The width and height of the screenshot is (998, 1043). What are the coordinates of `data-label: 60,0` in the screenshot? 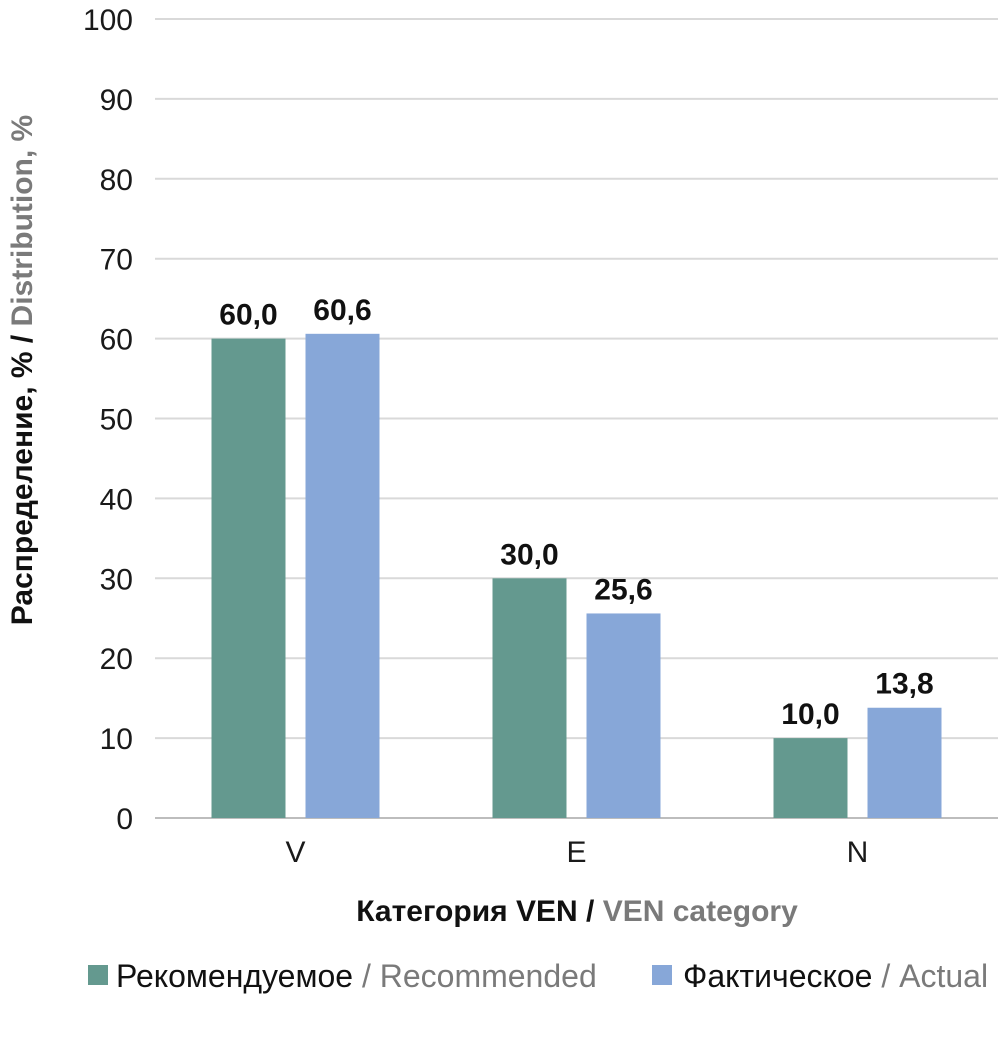 It's located at (248, 315).